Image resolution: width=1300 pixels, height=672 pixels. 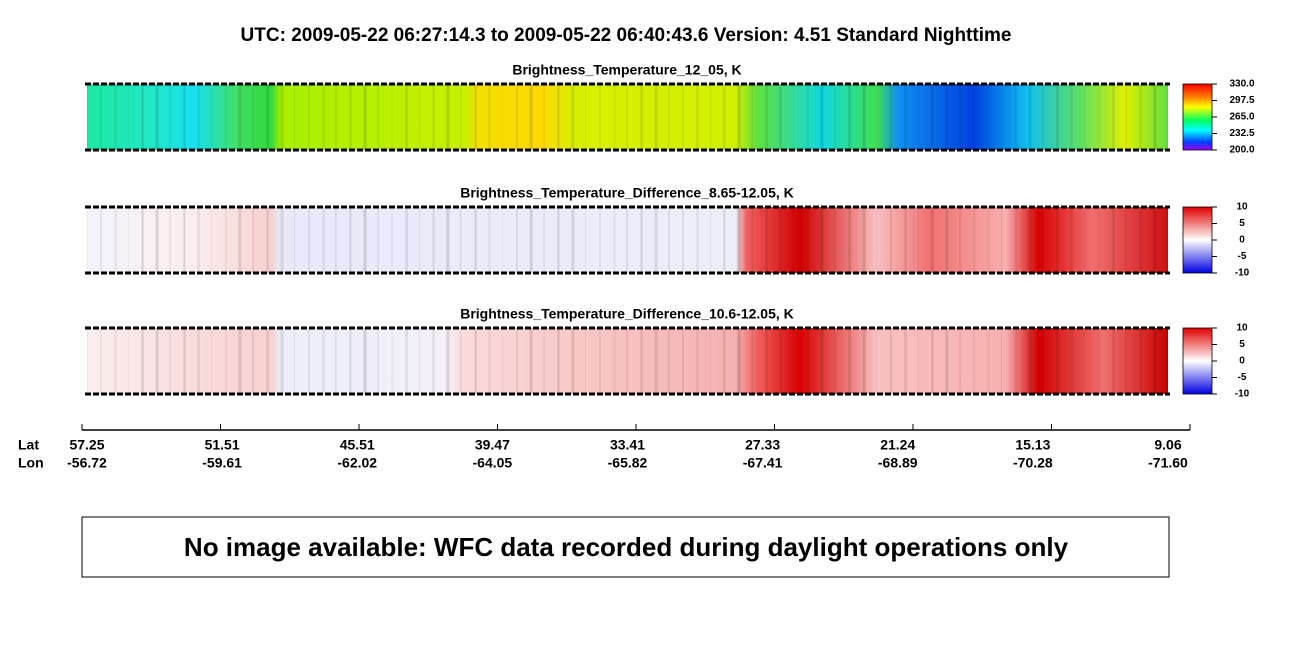 I want to click on lon-tick-label: -67.41, so click(x=763, y=463).